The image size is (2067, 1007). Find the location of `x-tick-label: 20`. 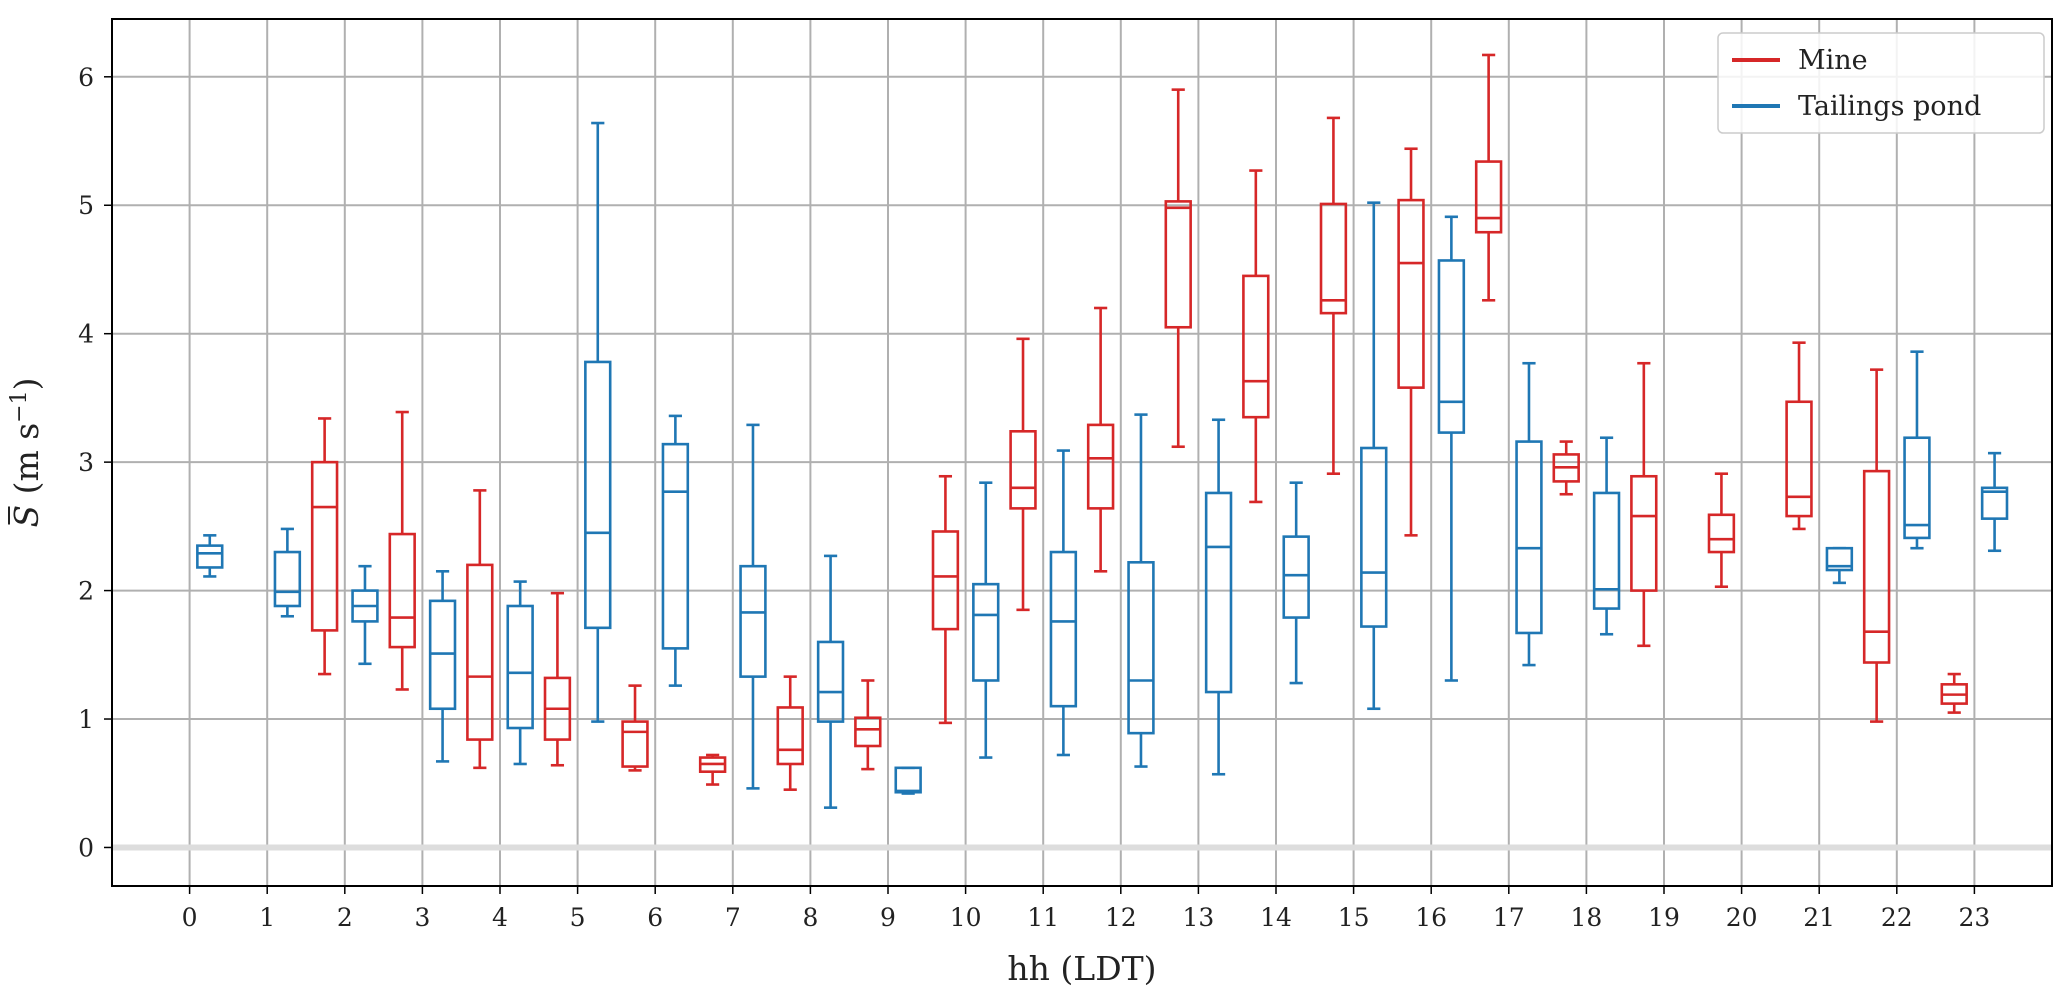

x-tick-label: 20 is located at coordinates (1742, 917).